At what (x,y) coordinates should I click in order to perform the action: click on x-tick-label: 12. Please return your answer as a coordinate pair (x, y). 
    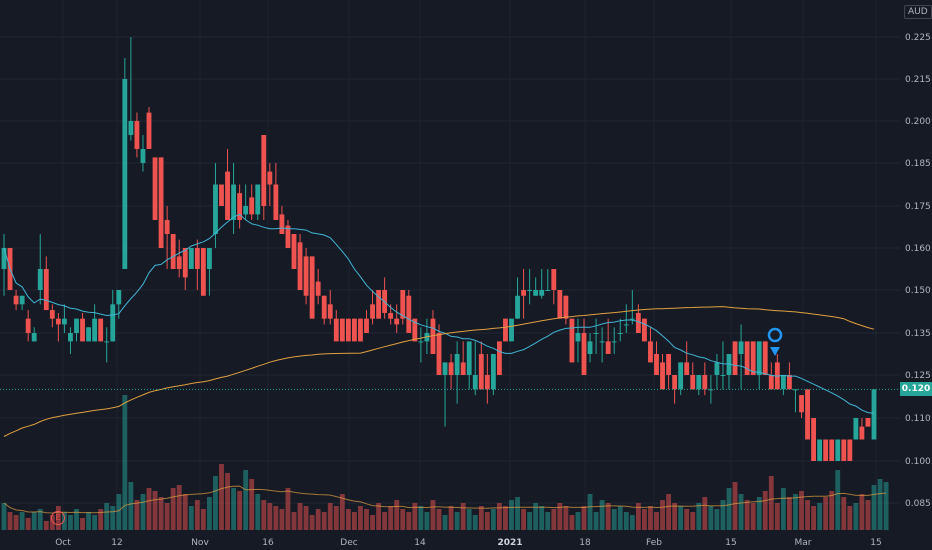
    Looking at the image, I should click on (116, 543).